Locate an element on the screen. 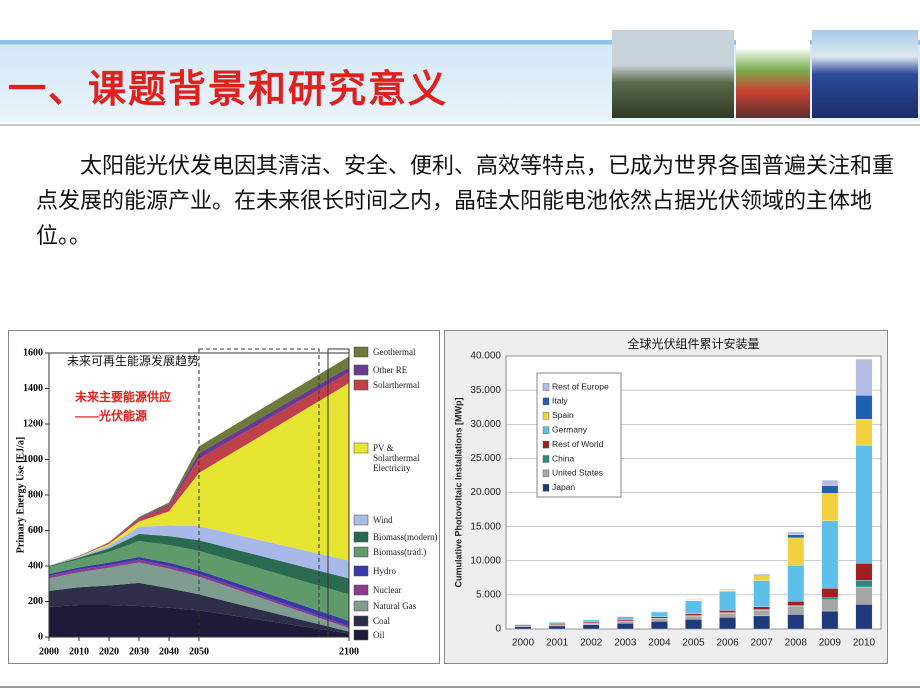 This screenshot has height=690, width=920. annotation: 未来可再生能源发展趋势 is located at coordinates (133, 360).